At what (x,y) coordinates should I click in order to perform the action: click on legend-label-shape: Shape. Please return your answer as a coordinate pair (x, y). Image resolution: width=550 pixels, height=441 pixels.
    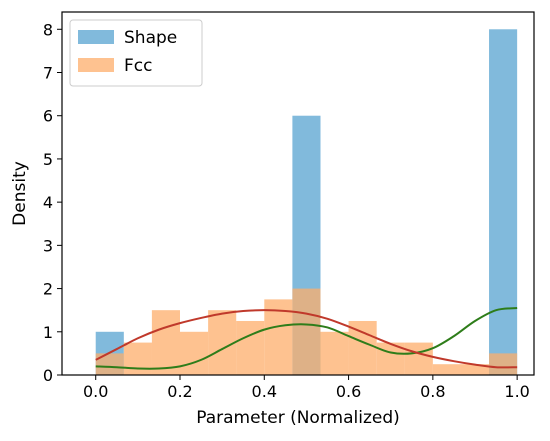
    Looking at the image, I should click on (150, 38).